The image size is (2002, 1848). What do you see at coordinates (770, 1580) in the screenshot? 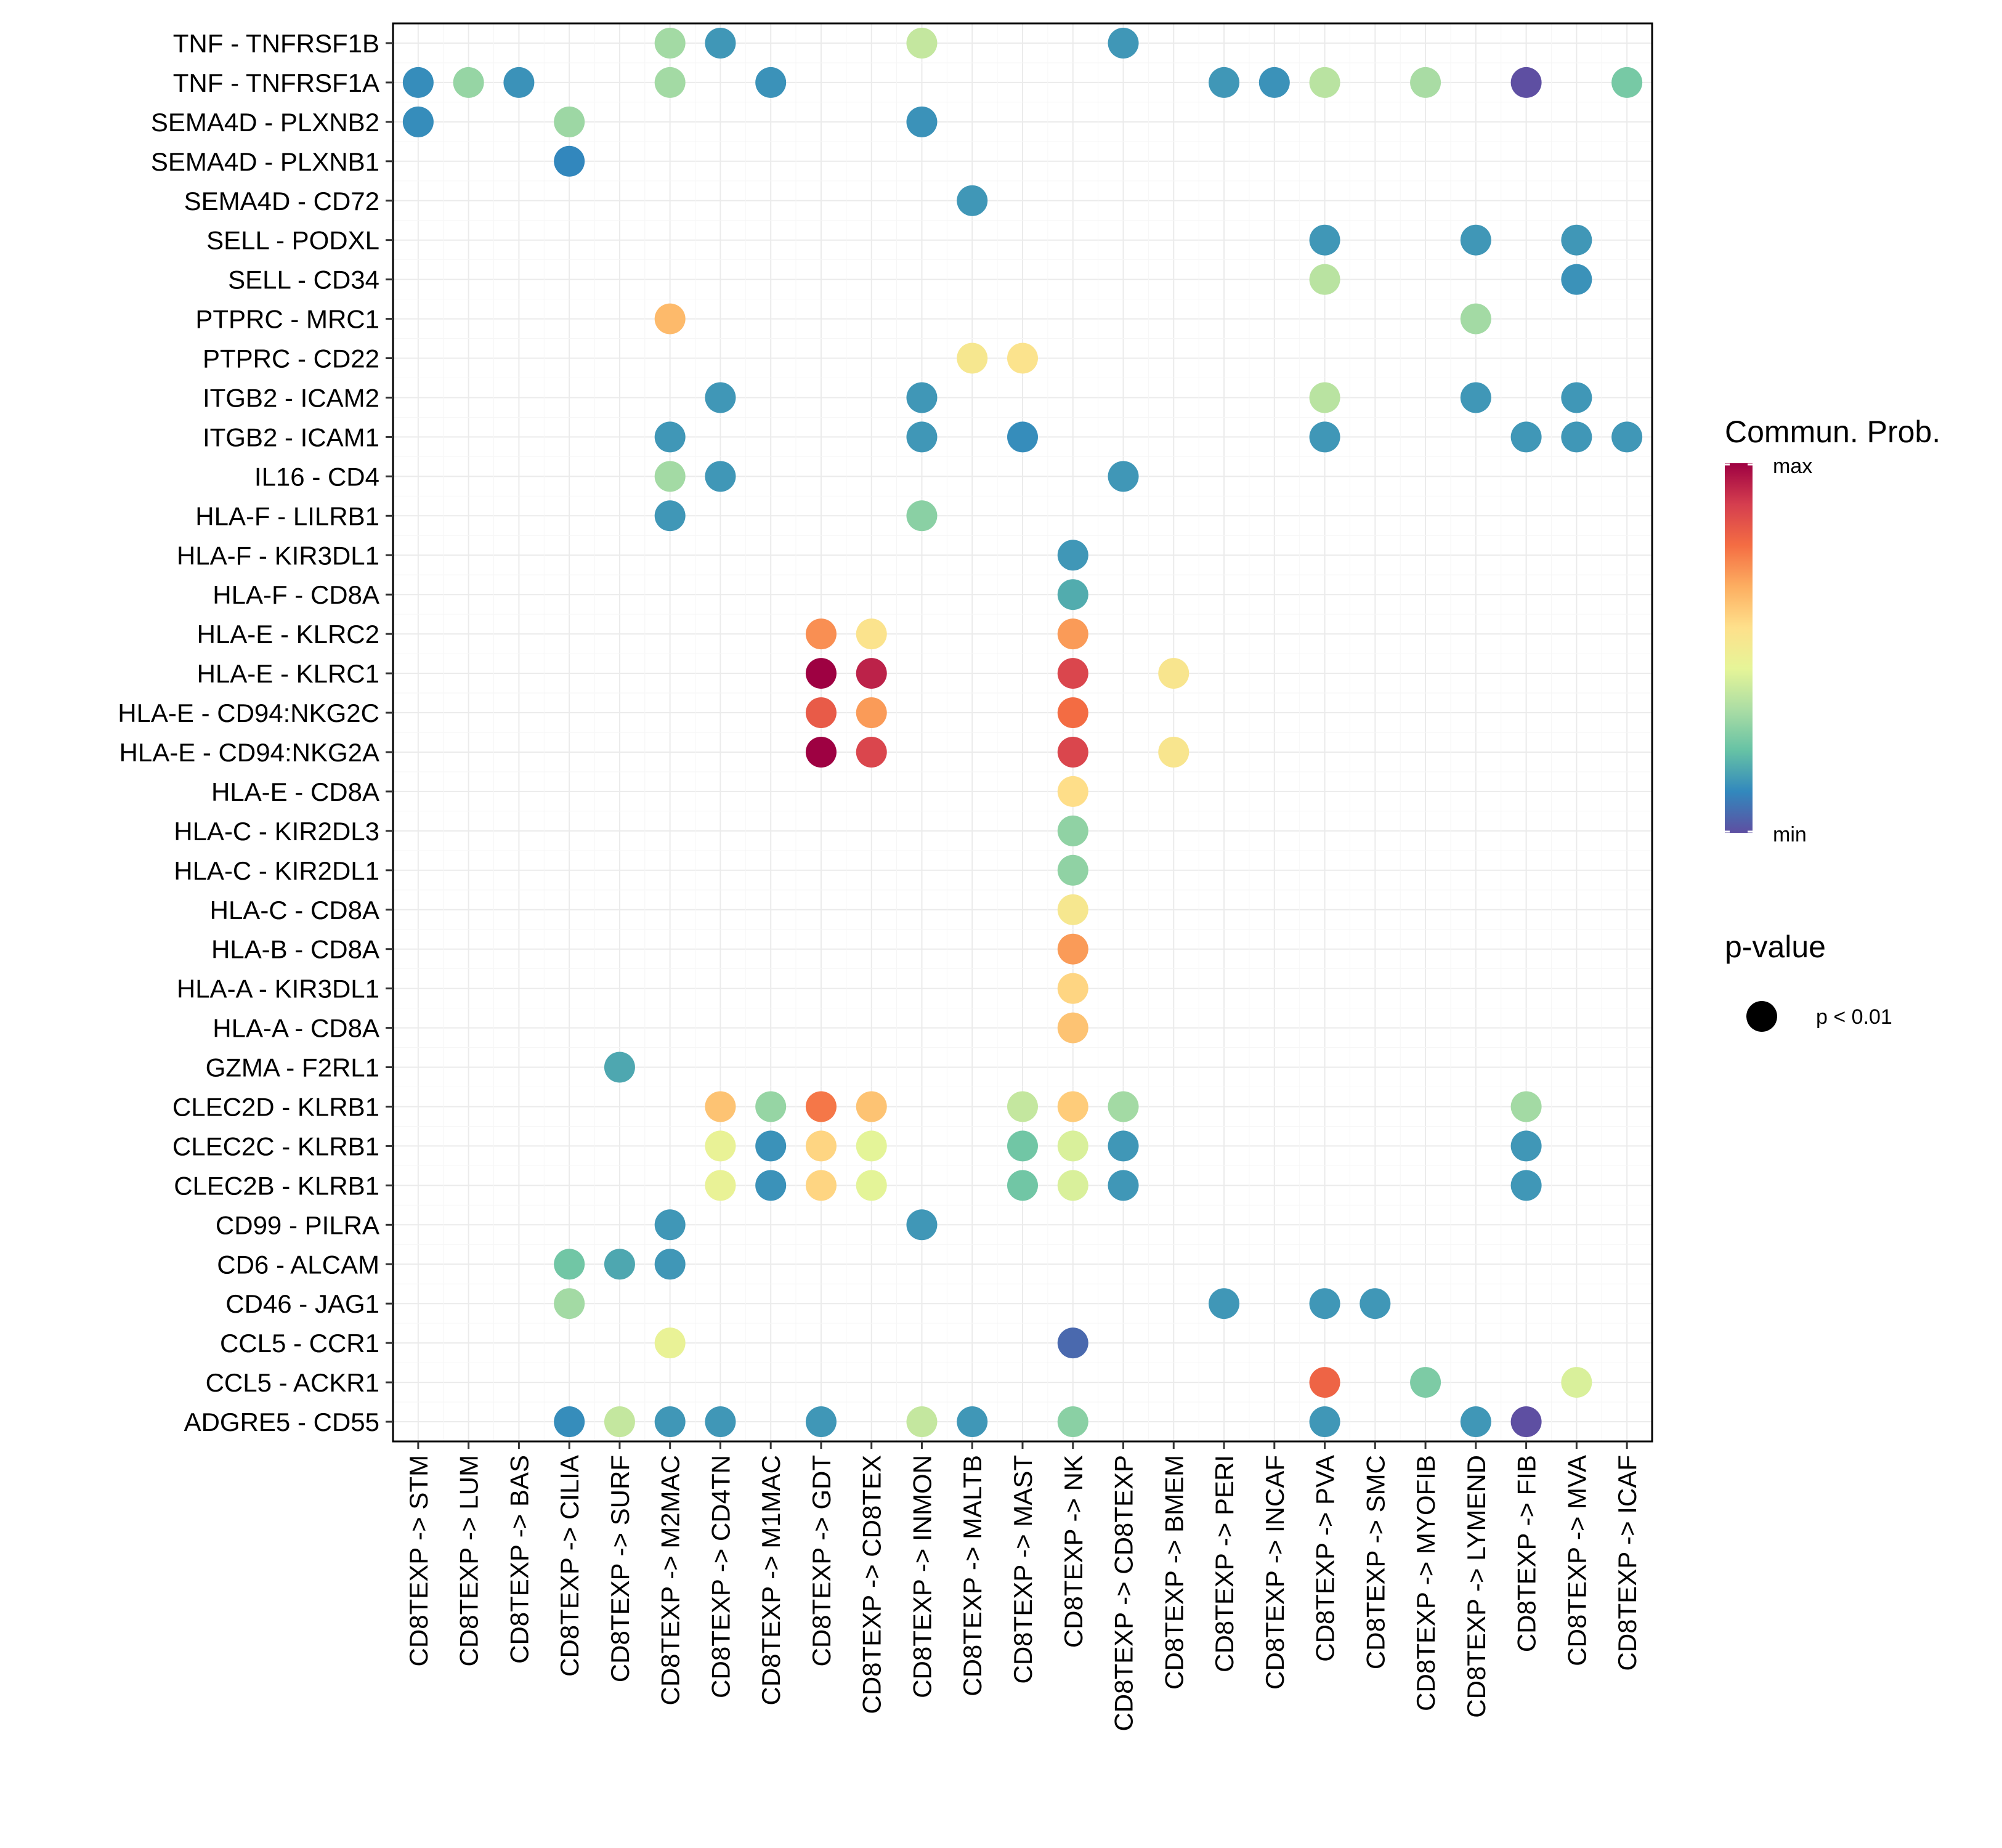
I see `x-tick-label: CD8TEXP -> M1MAC` at bounding box center [770, 1580].